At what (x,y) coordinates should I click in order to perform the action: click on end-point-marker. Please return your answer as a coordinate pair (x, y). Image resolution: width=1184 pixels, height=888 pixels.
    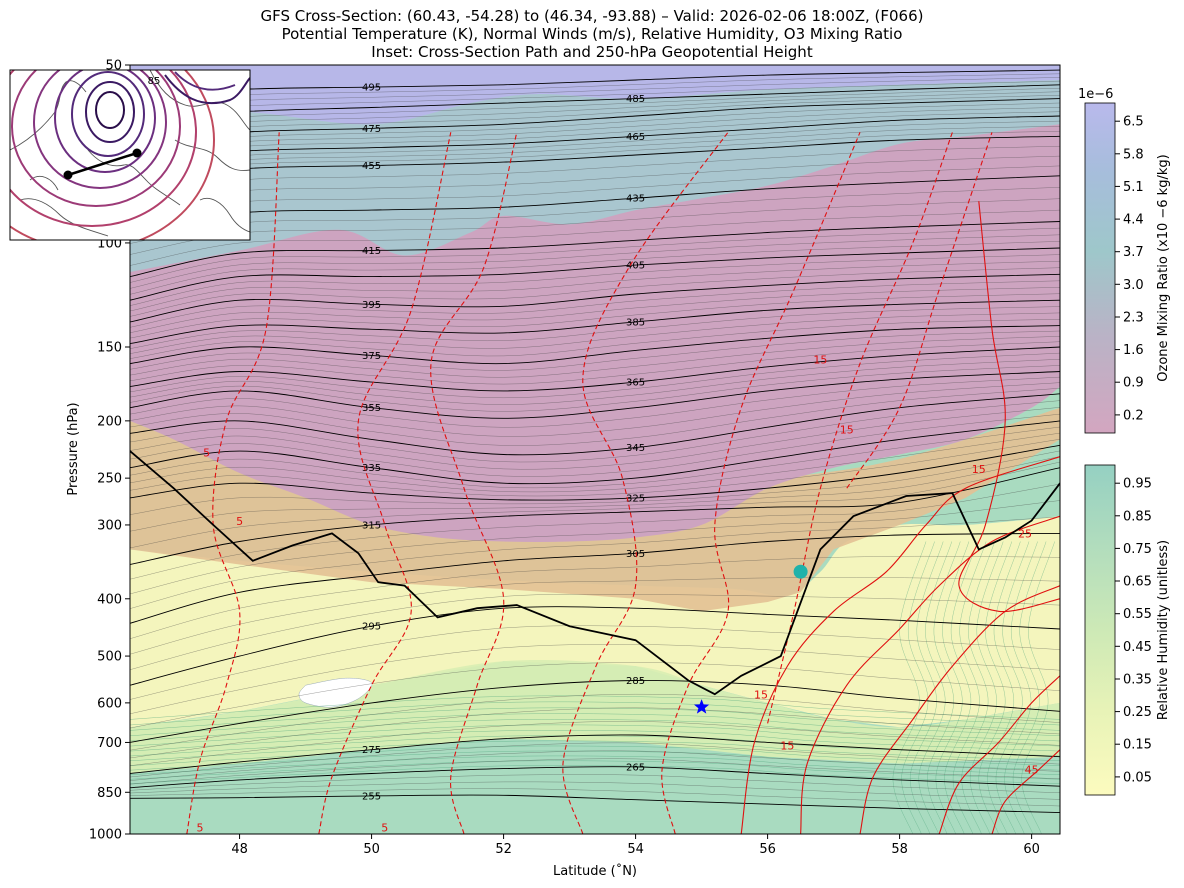
    Looking at the image, I should click on (702, 706).